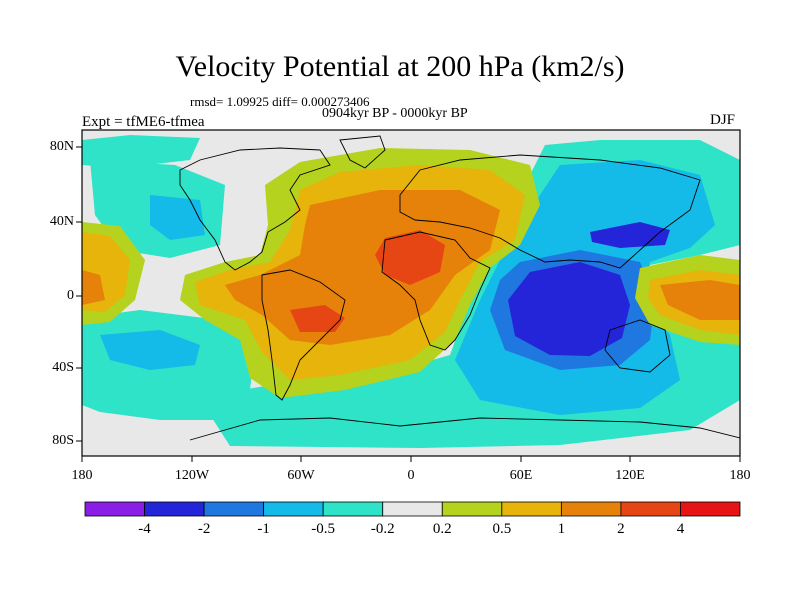  Describe the element at coordinates (700, 300) in the screenshot. I see `contour-pos-1-west-pacific` at that location.